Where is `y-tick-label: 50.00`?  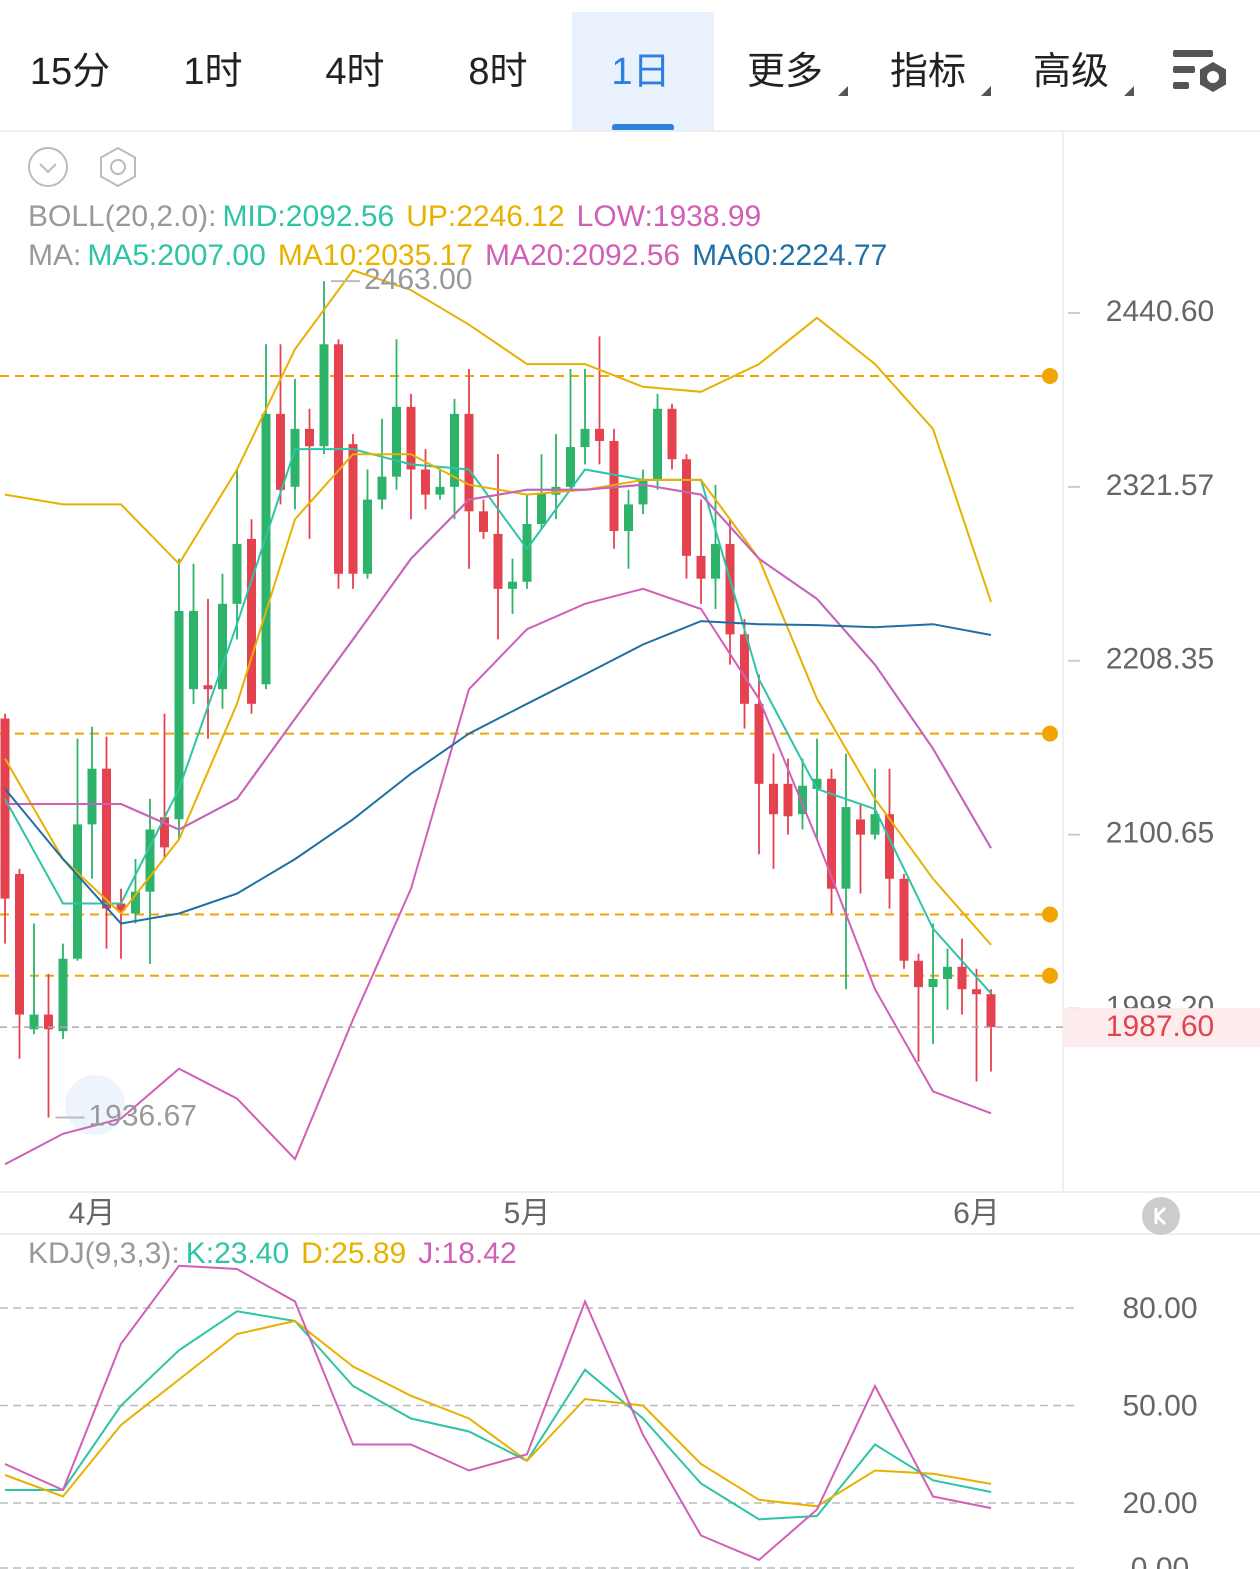 y-tick-label: 50.00 is located at coordinates (1159, 1405).